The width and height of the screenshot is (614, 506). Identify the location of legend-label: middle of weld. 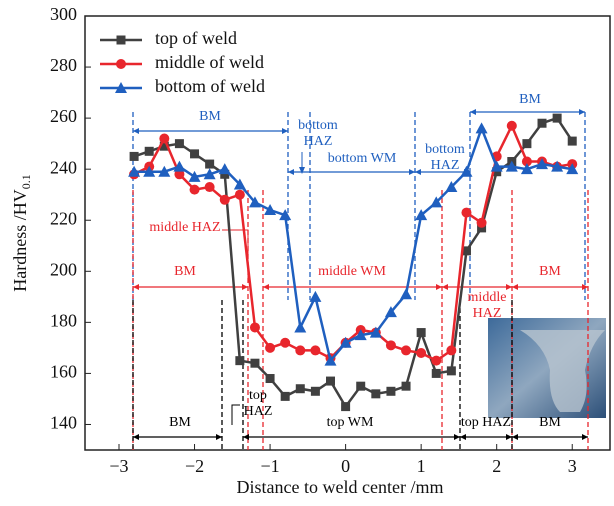
(209, 62).